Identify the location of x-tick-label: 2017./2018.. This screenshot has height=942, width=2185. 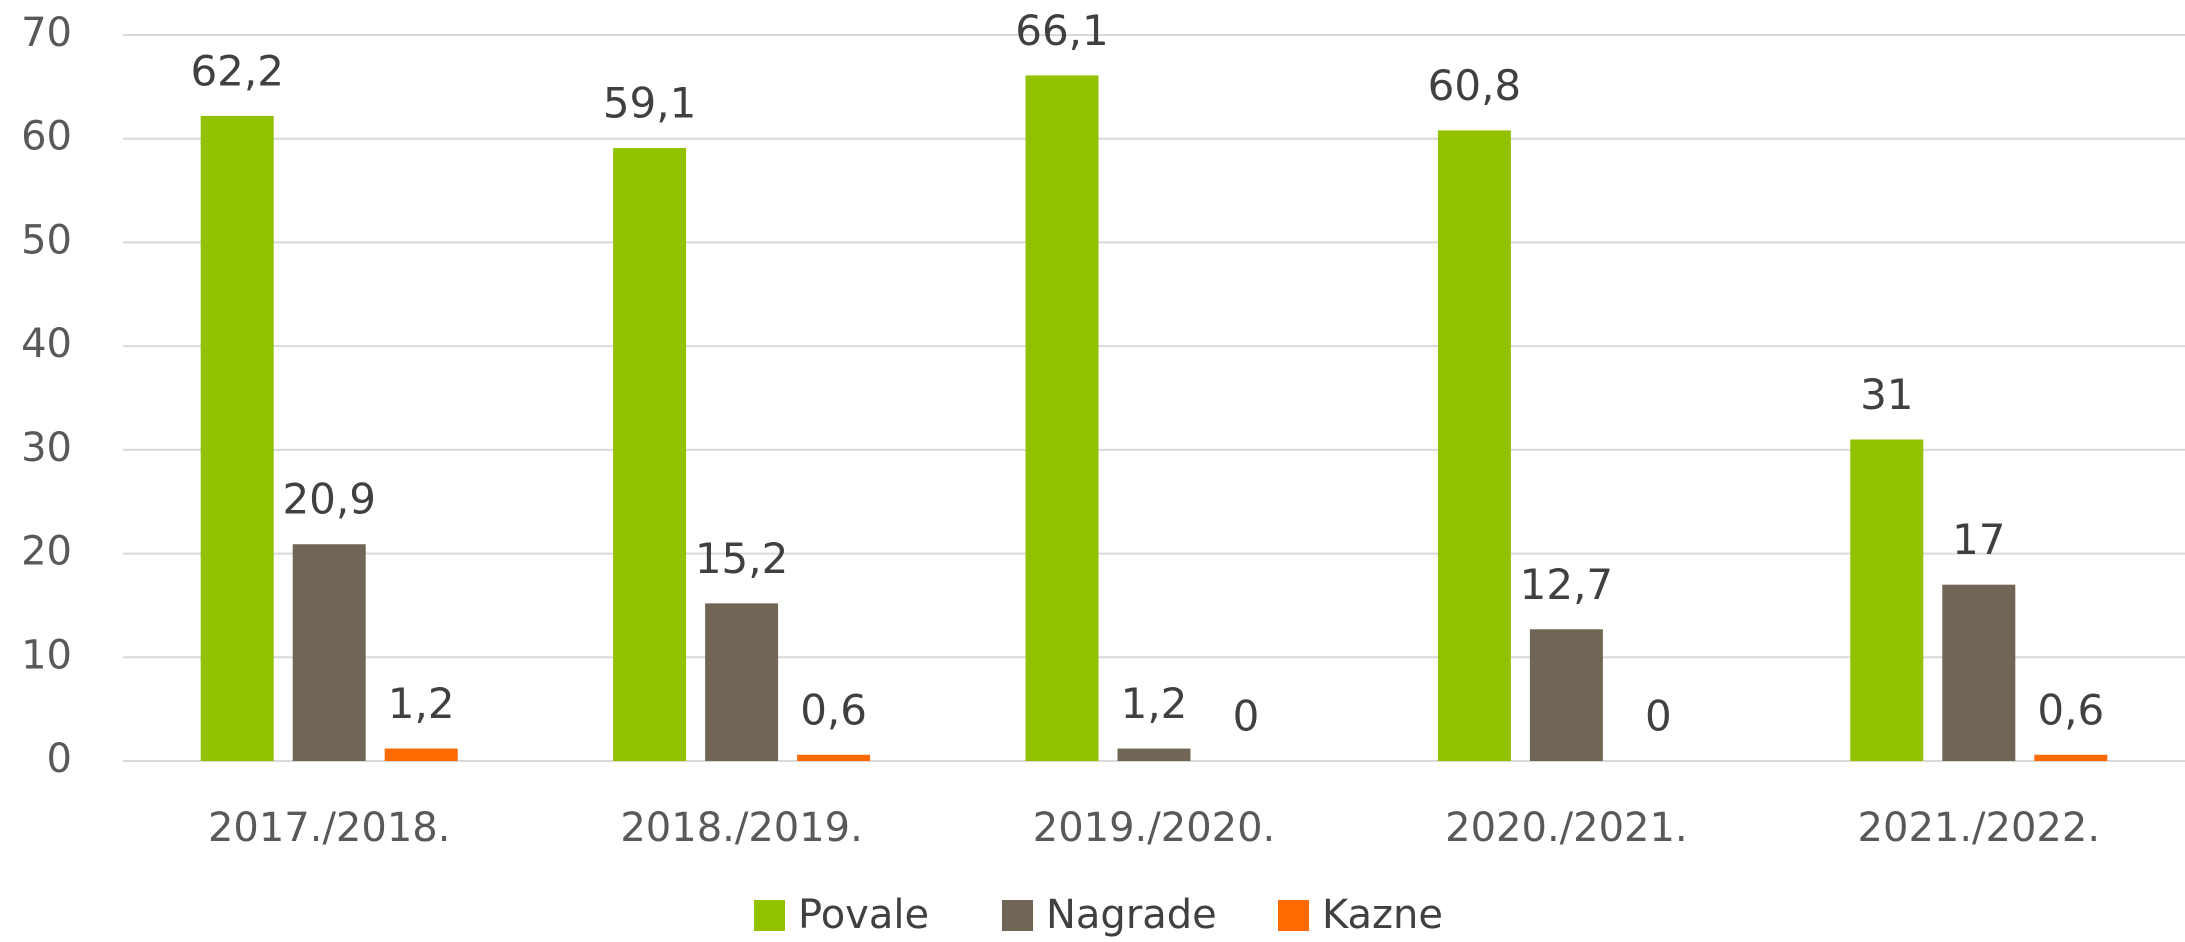
(329, 828).